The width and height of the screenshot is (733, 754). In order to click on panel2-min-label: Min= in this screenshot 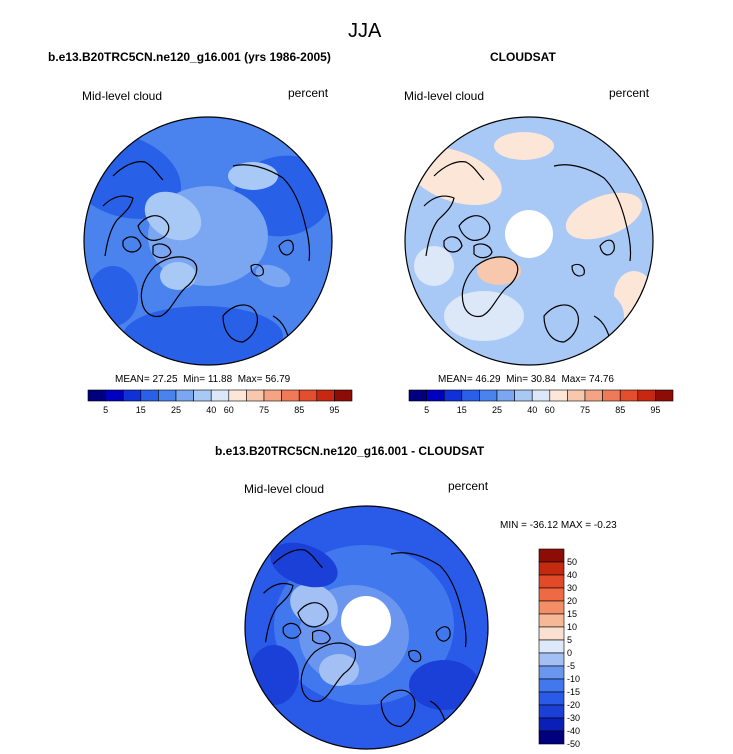, I will do `click(517, 379)`.